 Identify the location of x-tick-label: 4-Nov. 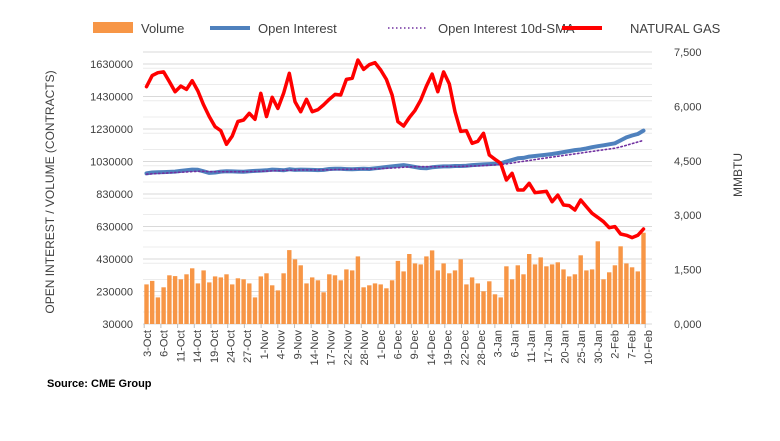
(282, 345).